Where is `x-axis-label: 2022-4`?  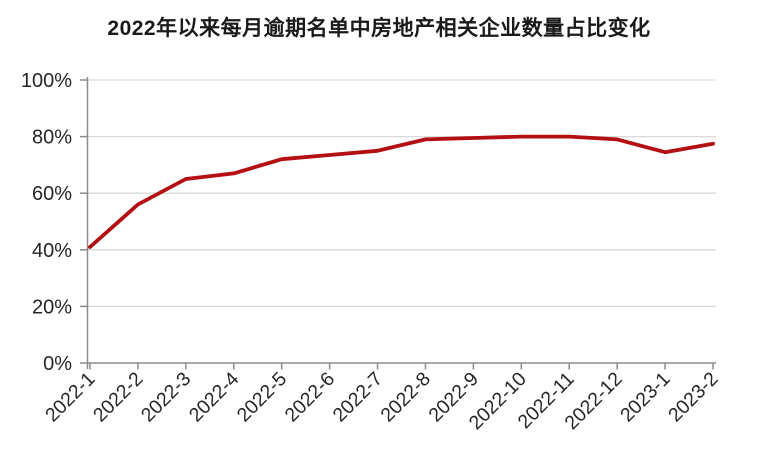 x-axis-label: 2022-4 is located at coordinates (214, 397).